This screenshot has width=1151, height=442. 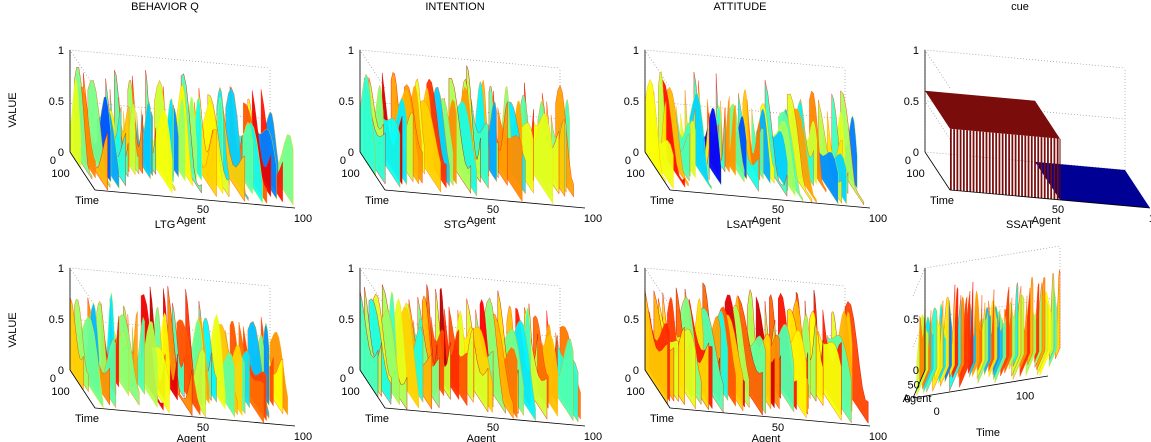 I want to click on agent-tick-label: 0, so click(x=908, y=400).